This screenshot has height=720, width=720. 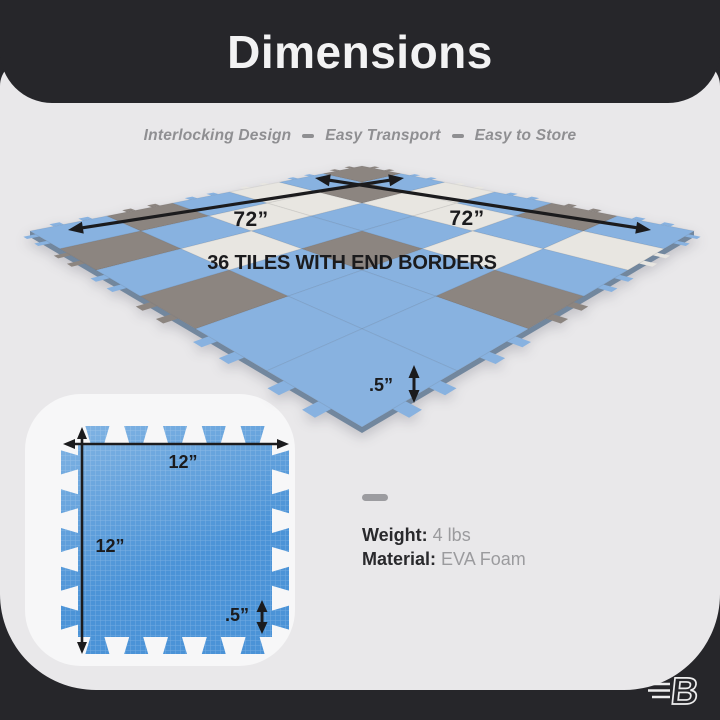 What do you see at coordinates (160, 530) in the screenshot?
I see `tile-detail-card` at bounding box center [160, 530].